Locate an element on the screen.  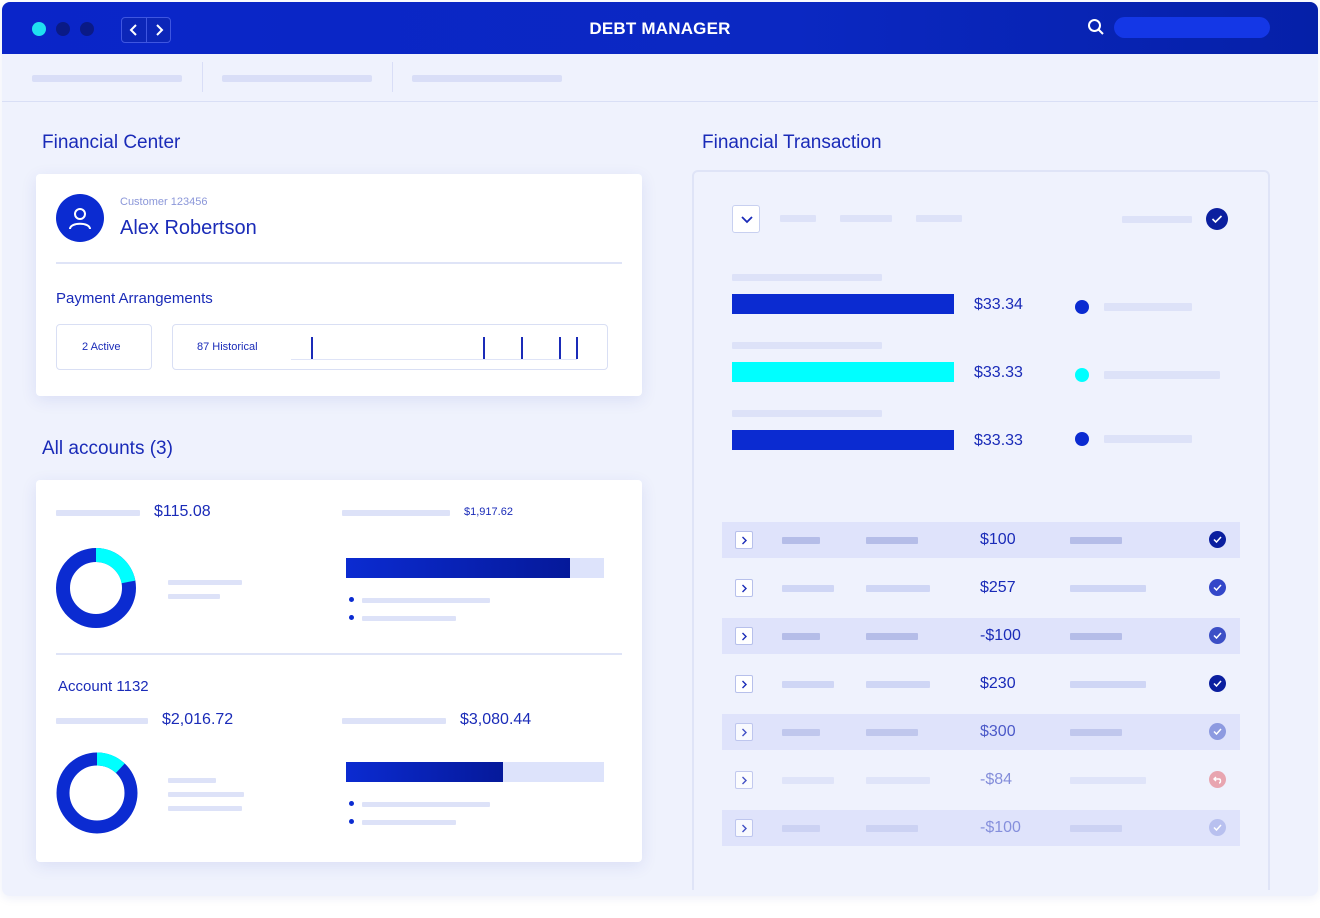
split-bar is located at coordinates (843, 372).